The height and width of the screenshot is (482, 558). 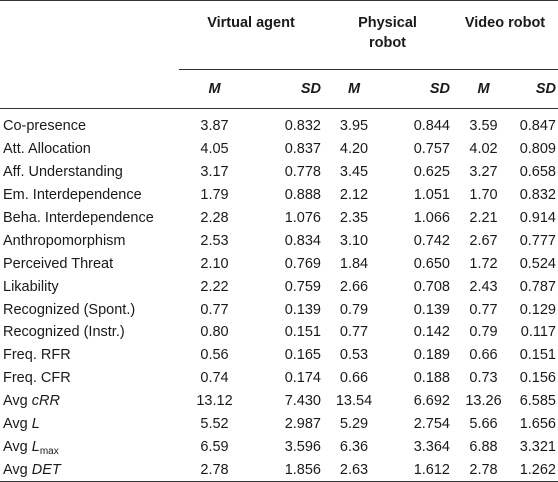 What do you see at coordinates (89, 401) in the screenshot?
I see `row-label: Avg cRR` at bounding box center [89, 401].